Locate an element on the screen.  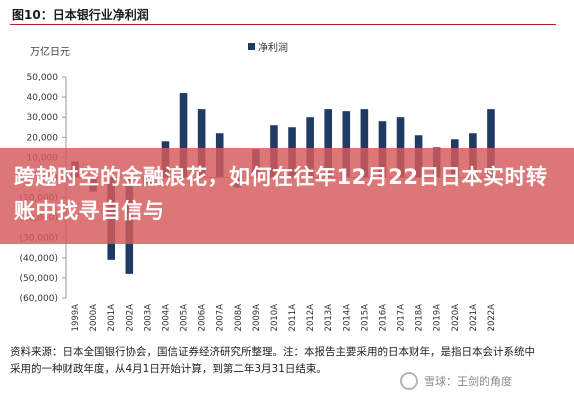
y-tick-label: 40,000 is located at coordinates (43, 98).